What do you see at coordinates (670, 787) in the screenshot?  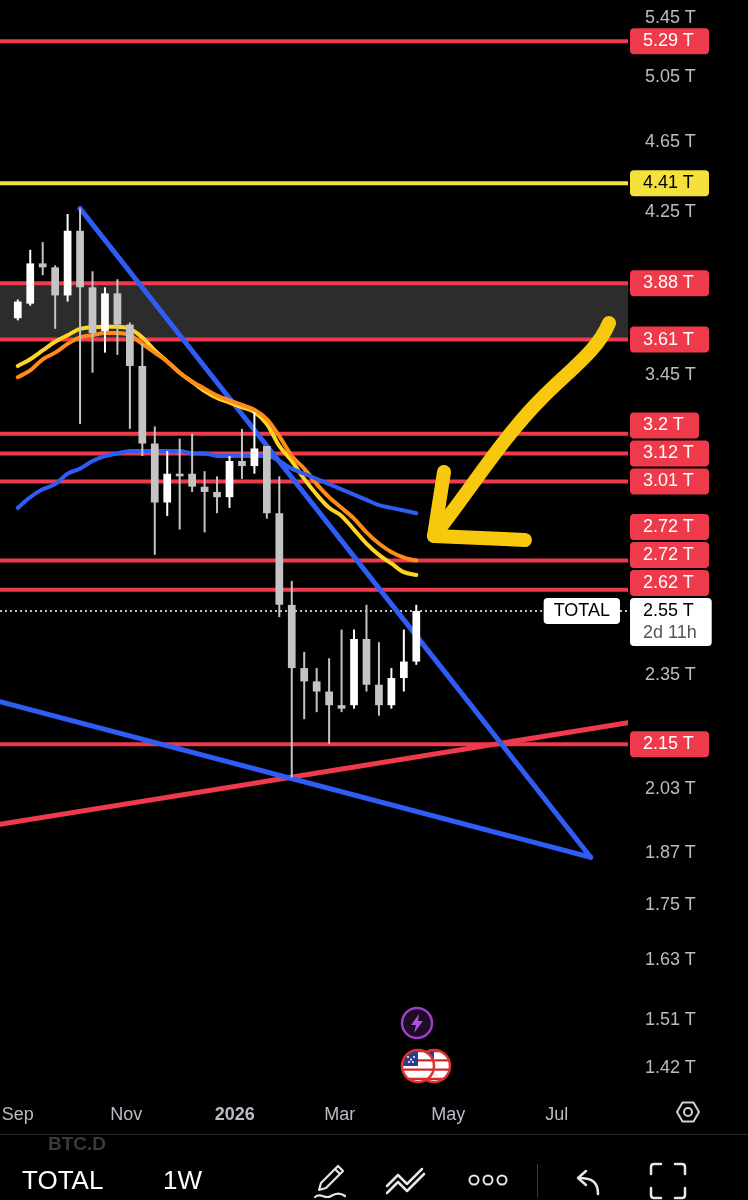 I see `y-tick-label: 2.03 T` at bounding box center [670, 787].